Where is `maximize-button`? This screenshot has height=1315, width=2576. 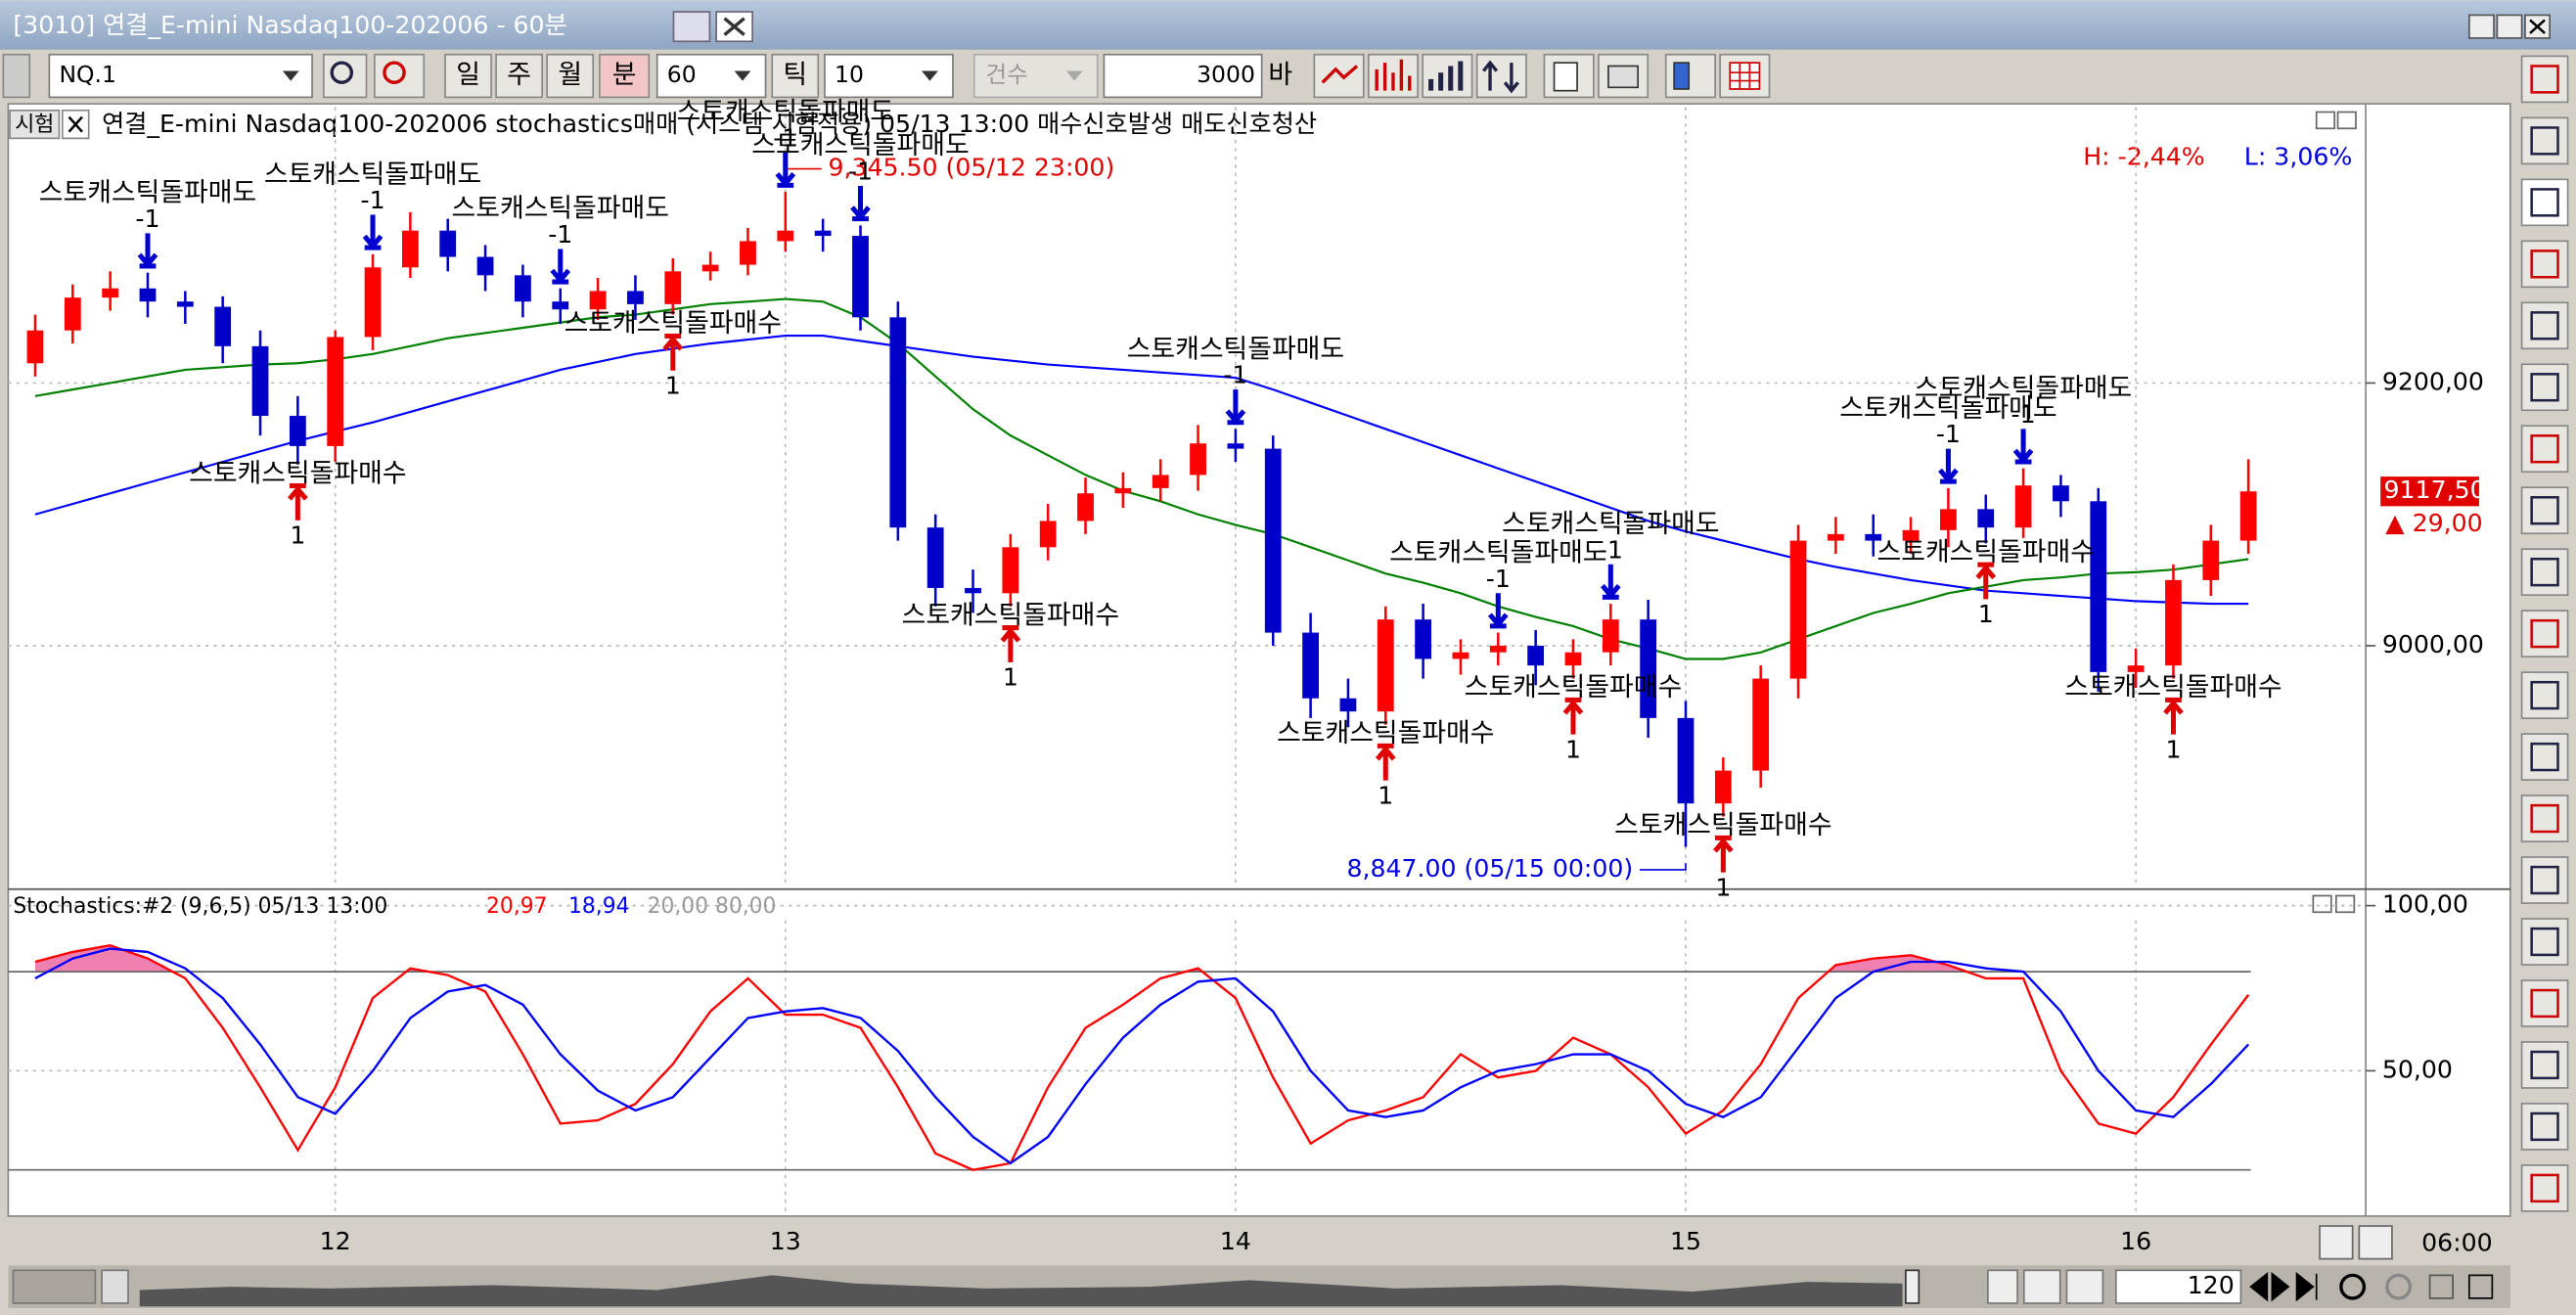
maximize-button is located at coordinates (2509, 27).